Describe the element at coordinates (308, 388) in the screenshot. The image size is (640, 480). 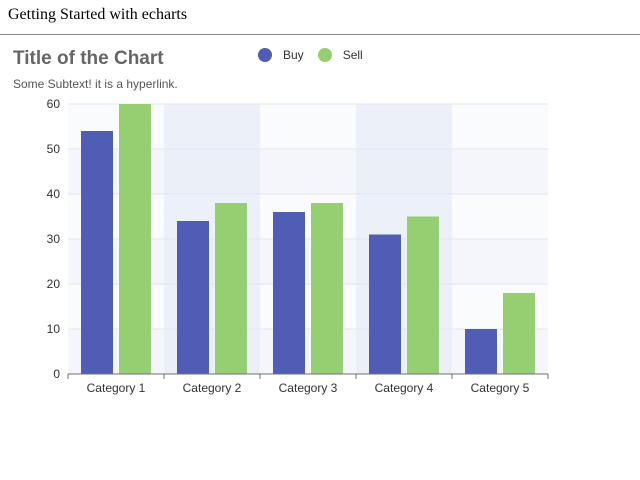
I see `x-tick-label: Category 3` at that location.